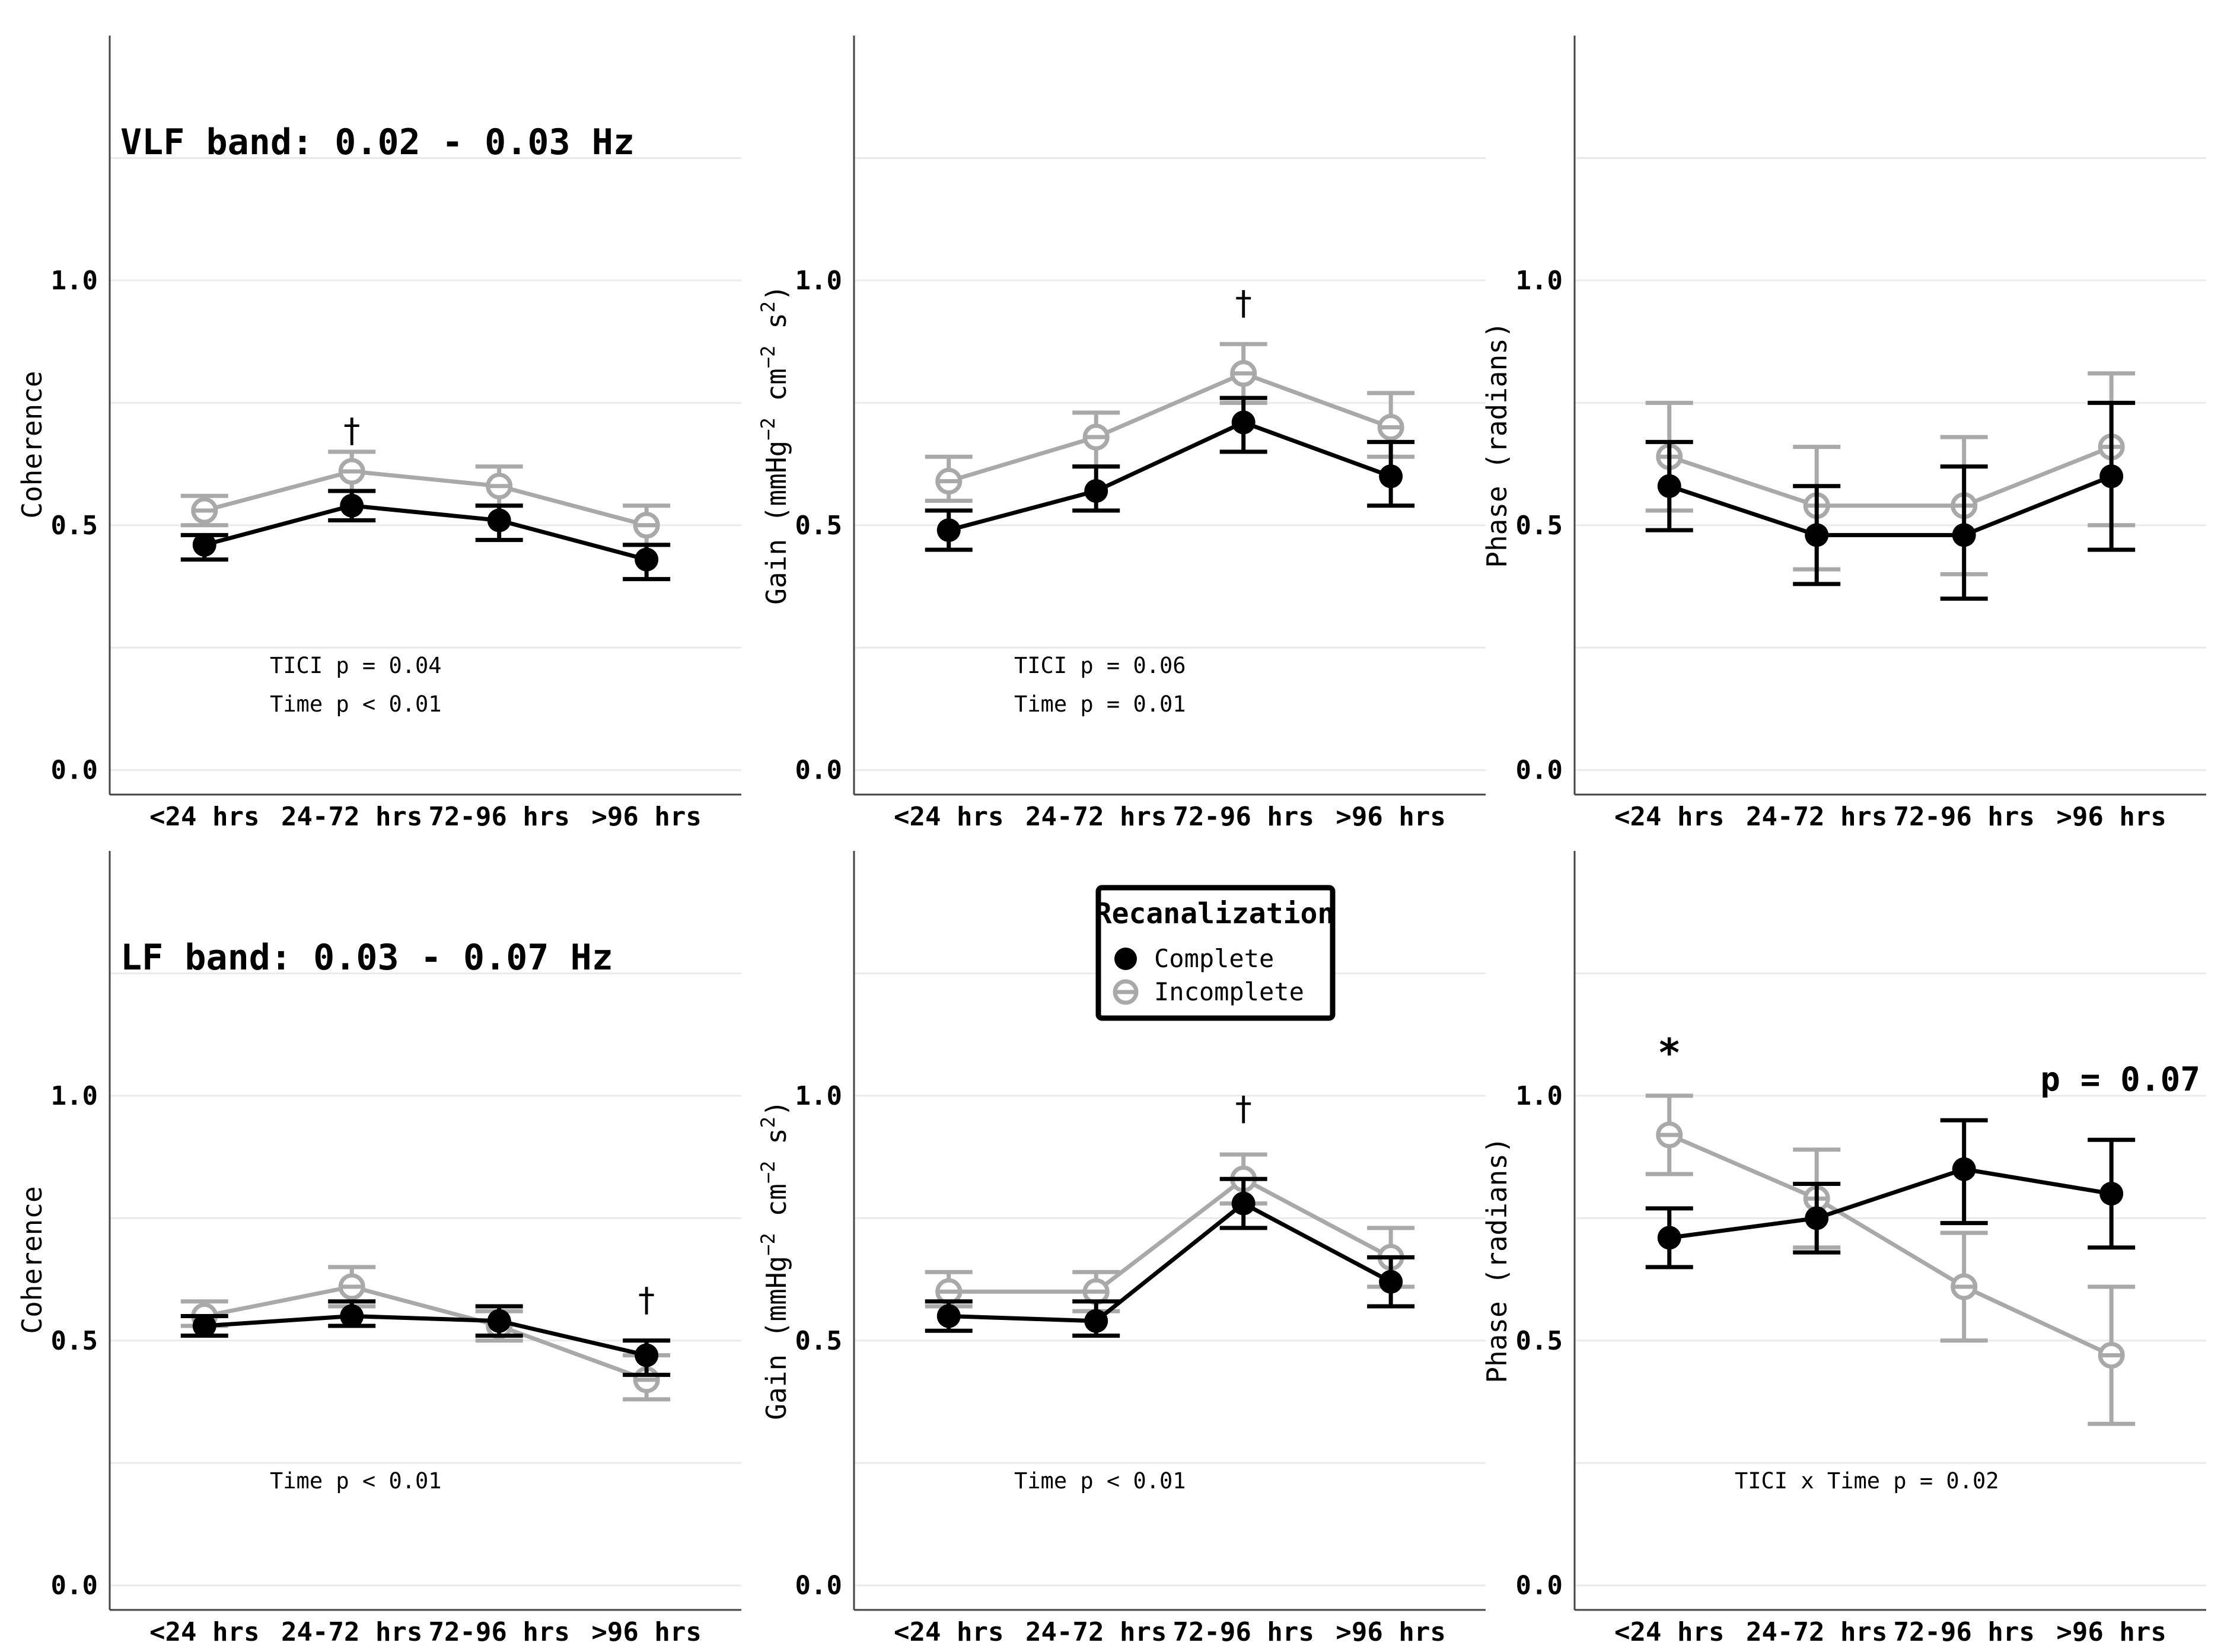 This screenshot has height=1652, width=2224. Describe the element at coordinates (366, 957) in the screenshot. I see `band-label: LF band: 0.03 - 0.07 Hz` at that location.